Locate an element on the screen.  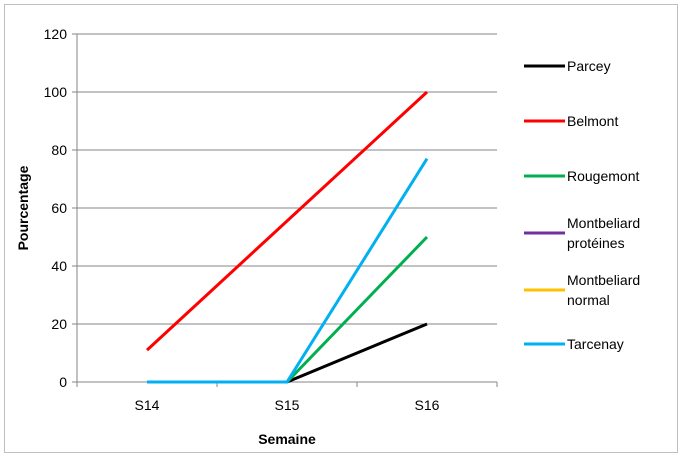
legend-label: Rougemont is located at coordinates (603, 176).